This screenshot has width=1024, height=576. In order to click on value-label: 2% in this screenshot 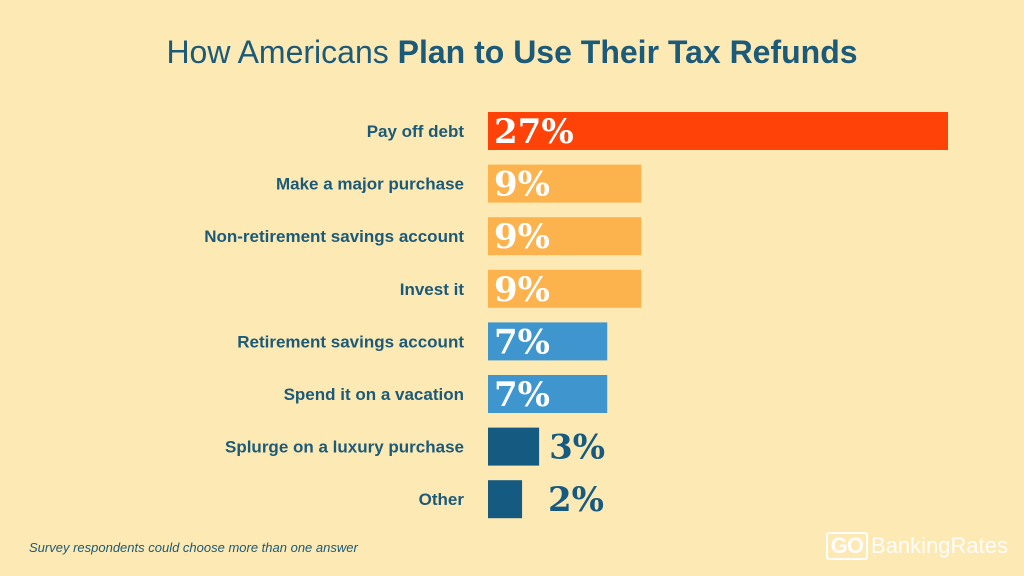, I will do `click(576, 500)`.